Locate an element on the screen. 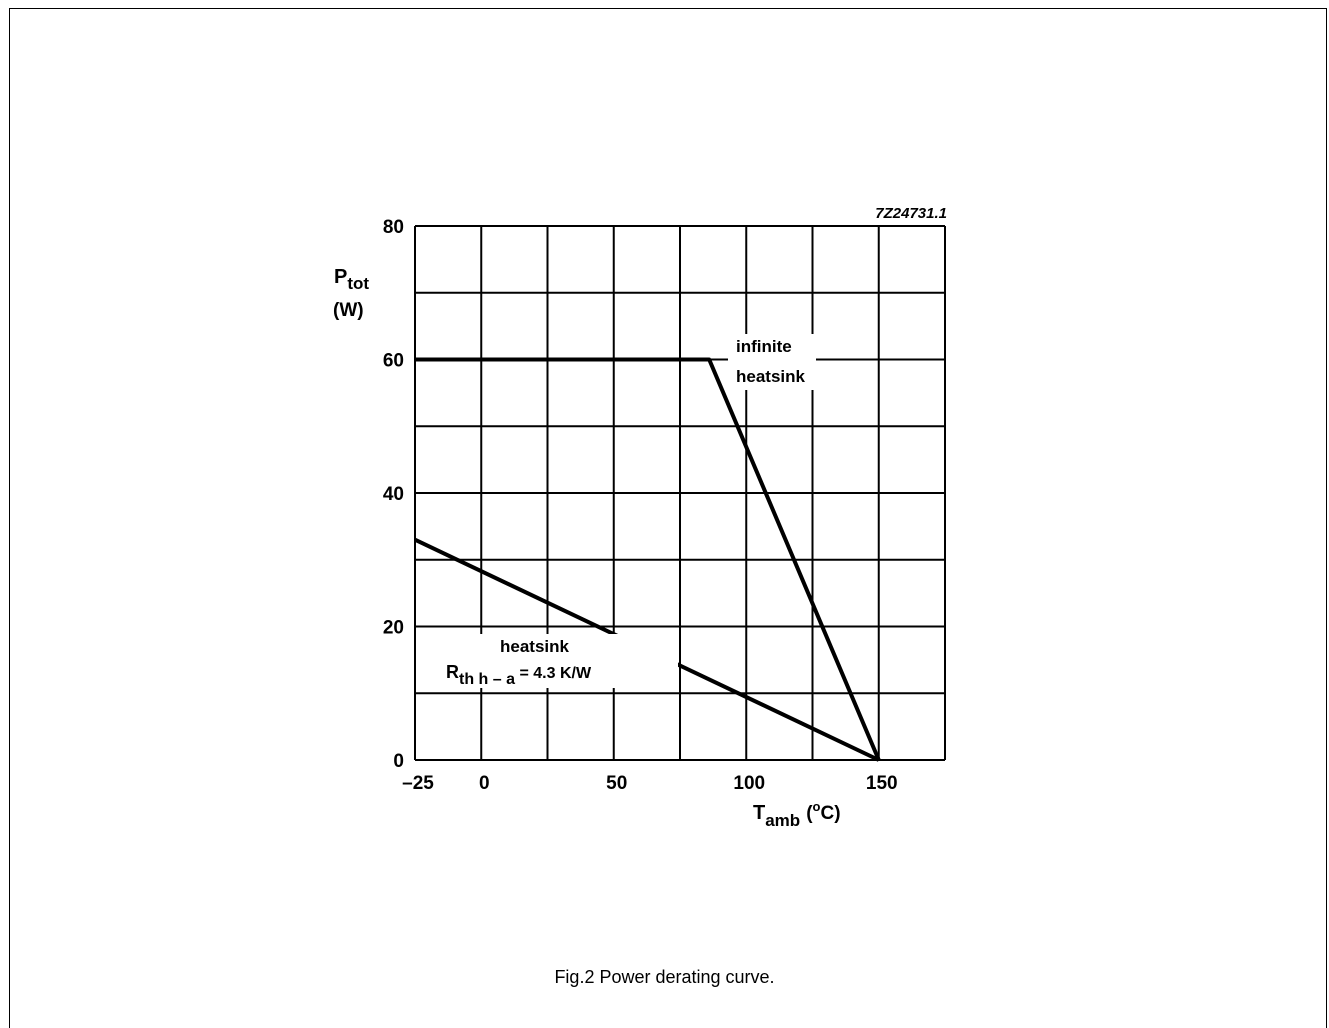  x-axis-label: Tamb (oC) is located at coordinates (797, 814).